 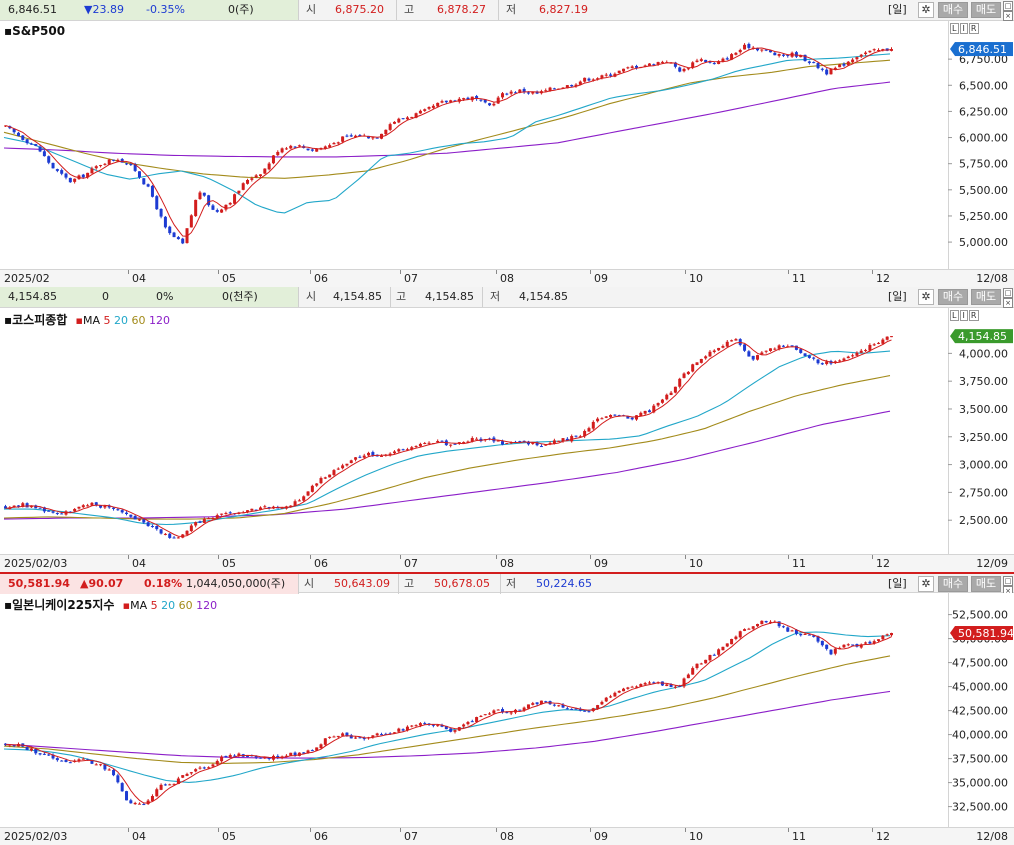 I want to click on ma120-line, so click(x=447, y=119).